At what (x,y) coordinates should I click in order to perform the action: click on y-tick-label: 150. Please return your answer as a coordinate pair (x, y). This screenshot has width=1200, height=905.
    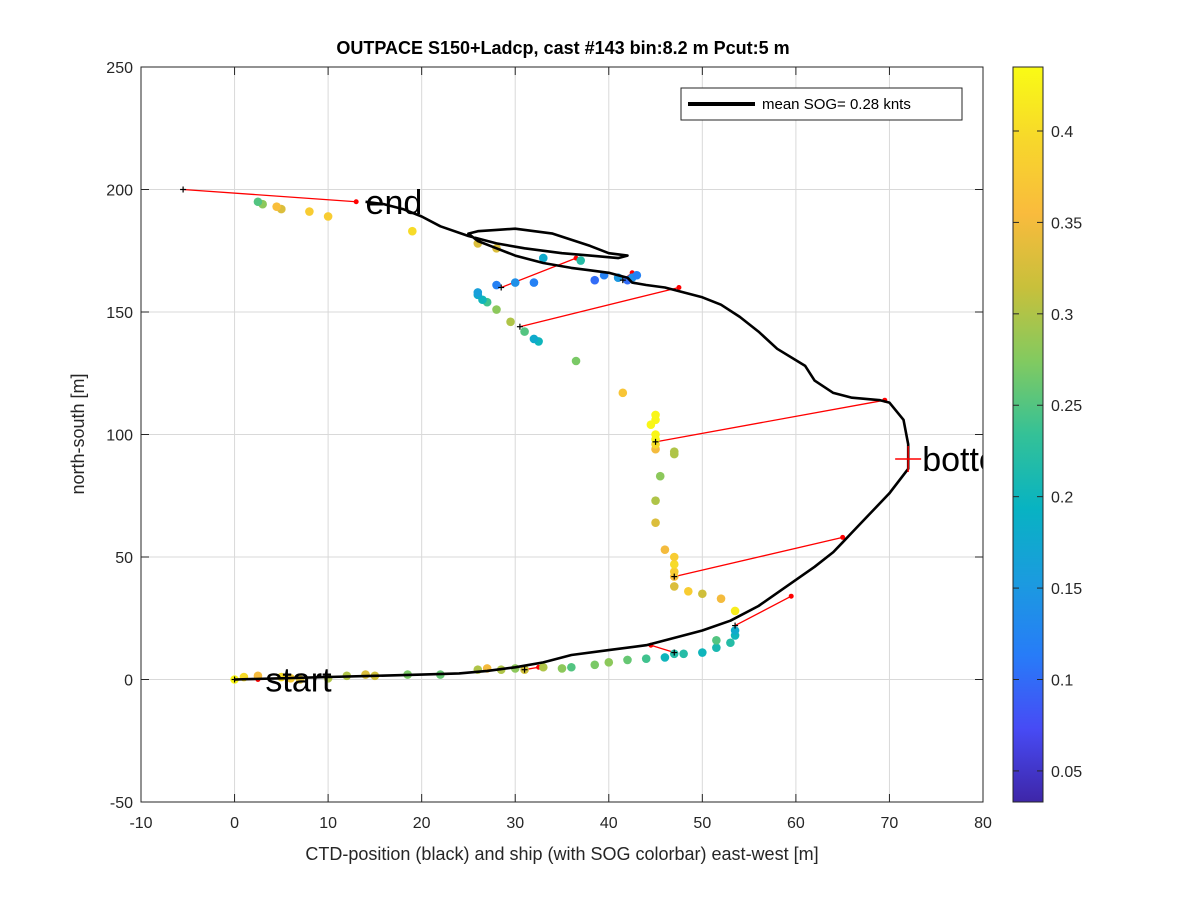
    Looking at the image, I should click on (119, 313).